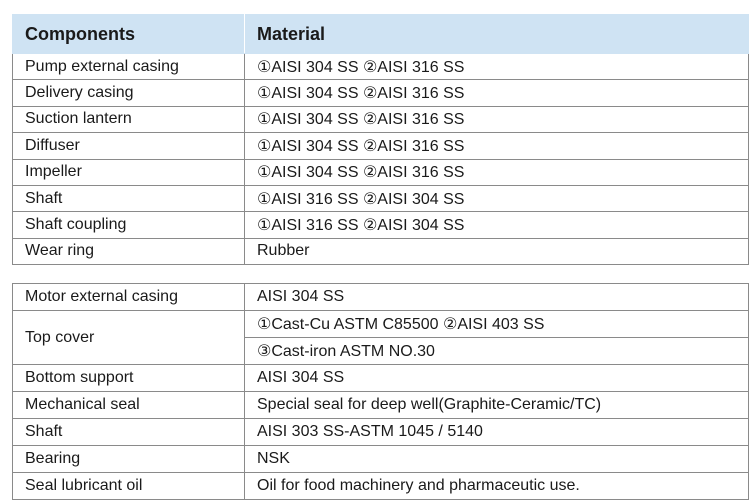  I want to click on table-row: Shaft coupling ①AISI 316 SS ②AISI 304 SS, so click(380, 225).